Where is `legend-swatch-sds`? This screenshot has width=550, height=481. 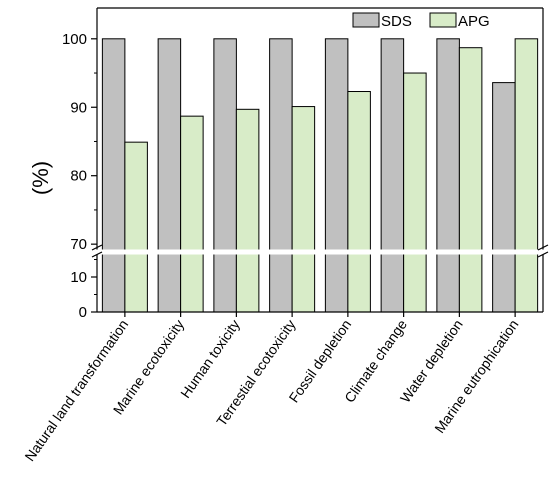 legend-swatch-sds is located at coordinates (366, 20).